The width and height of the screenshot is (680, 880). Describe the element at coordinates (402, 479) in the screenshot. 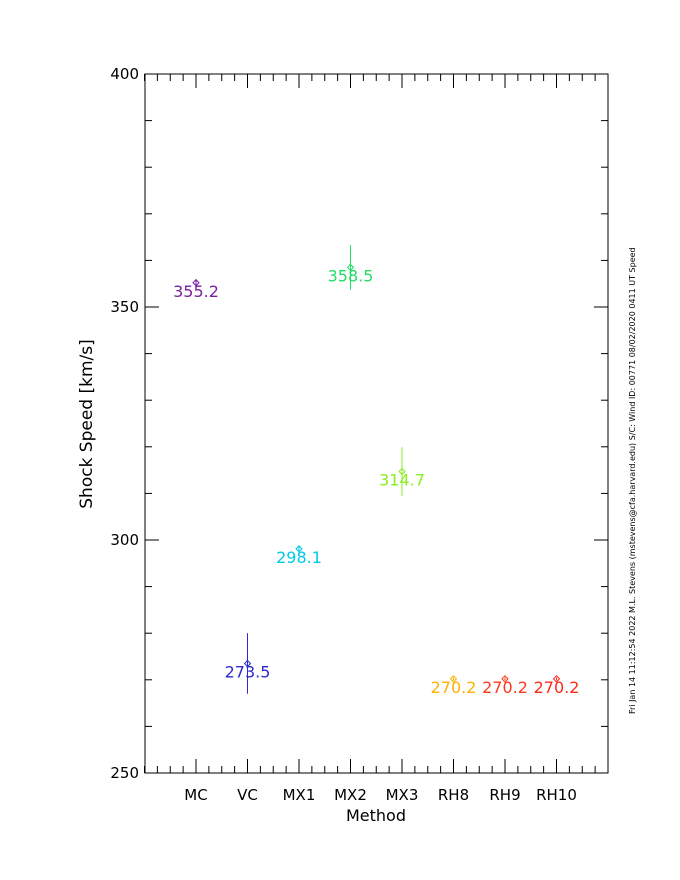

I see `value-label: 314.7` at that location.